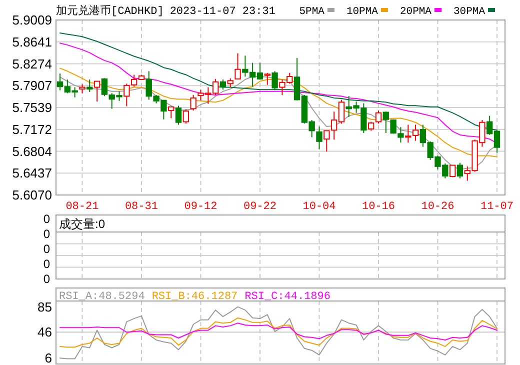  Describe the element at coordinates (82, 224) in the screenshot. I see `text: 成交量:0` at that location.